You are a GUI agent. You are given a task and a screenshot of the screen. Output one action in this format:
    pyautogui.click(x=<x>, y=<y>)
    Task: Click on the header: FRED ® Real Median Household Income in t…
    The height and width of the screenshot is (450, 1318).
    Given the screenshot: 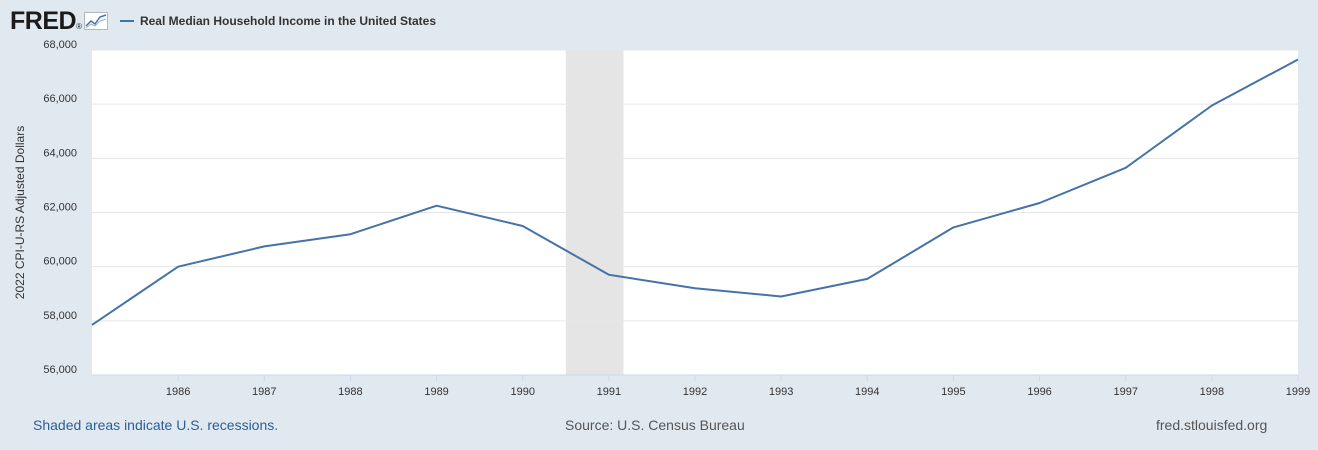 What is the action you would take?
    pyautogui.click(x=223, y=21)
    